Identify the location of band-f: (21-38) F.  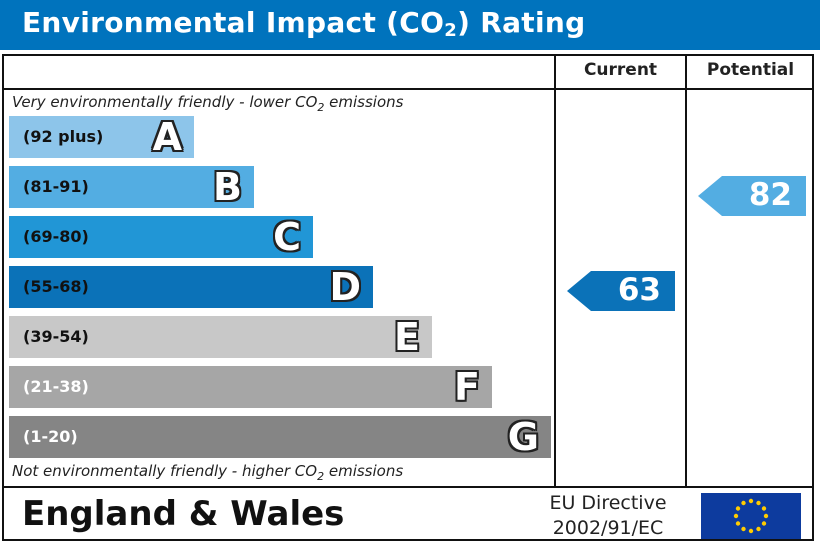
(250, 387).